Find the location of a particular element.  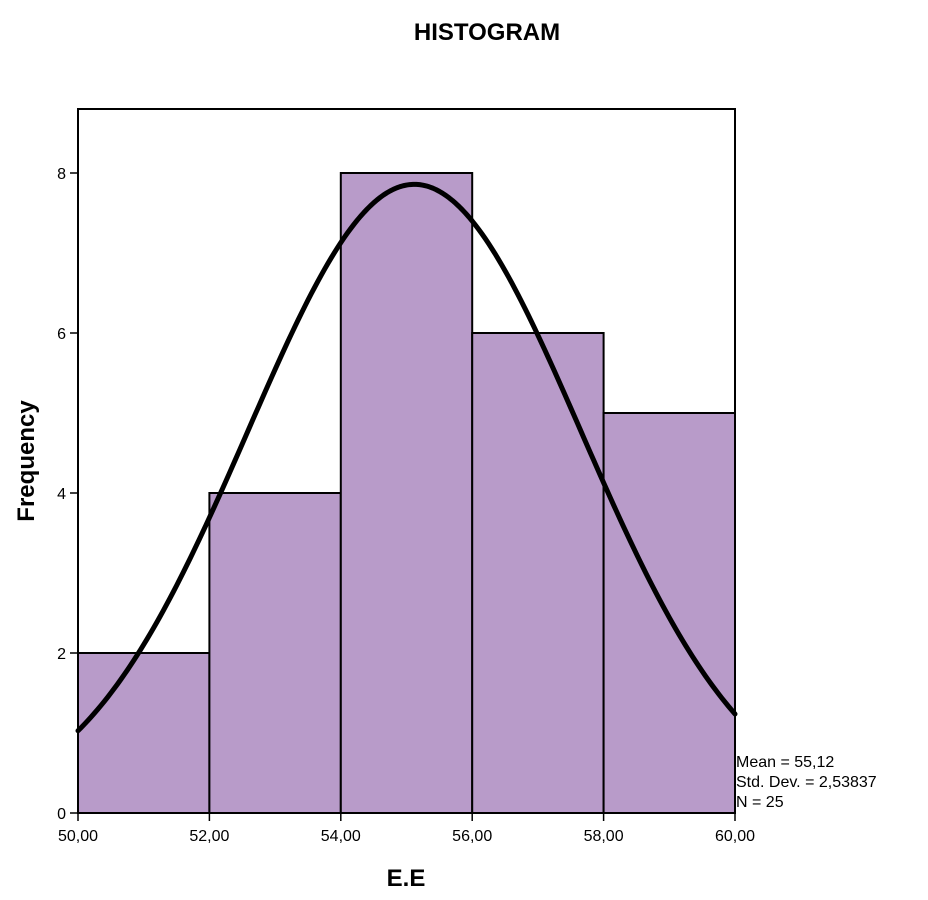

y-tick-label: 0 is located at coordinates (61, 814).